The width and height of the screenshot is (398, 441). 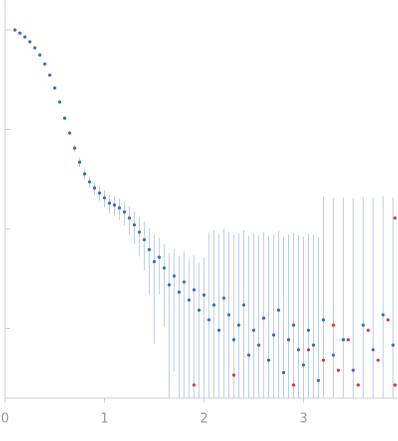 I want to click on x-tick-label: 1, so click(x=104, y=419).